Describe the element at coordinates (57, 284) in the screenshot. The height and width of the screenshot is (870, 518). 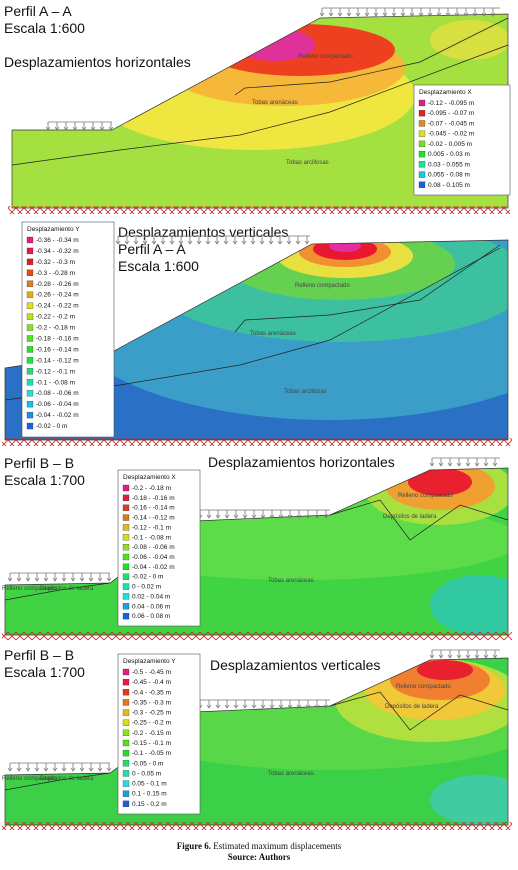
I see `legend-label: -0.28 - -0.26 m` at that location.